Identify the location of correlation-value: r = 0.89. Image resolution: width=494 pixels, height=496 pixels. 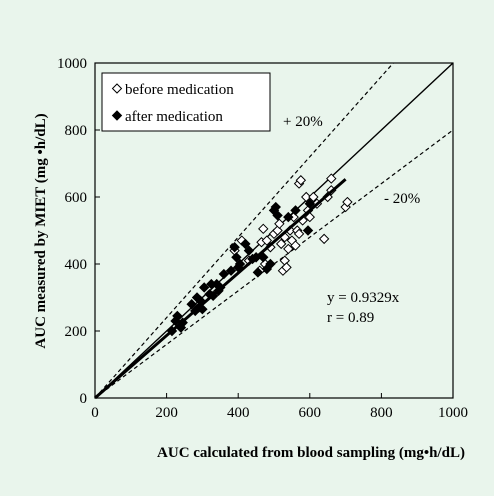
(350, 318).